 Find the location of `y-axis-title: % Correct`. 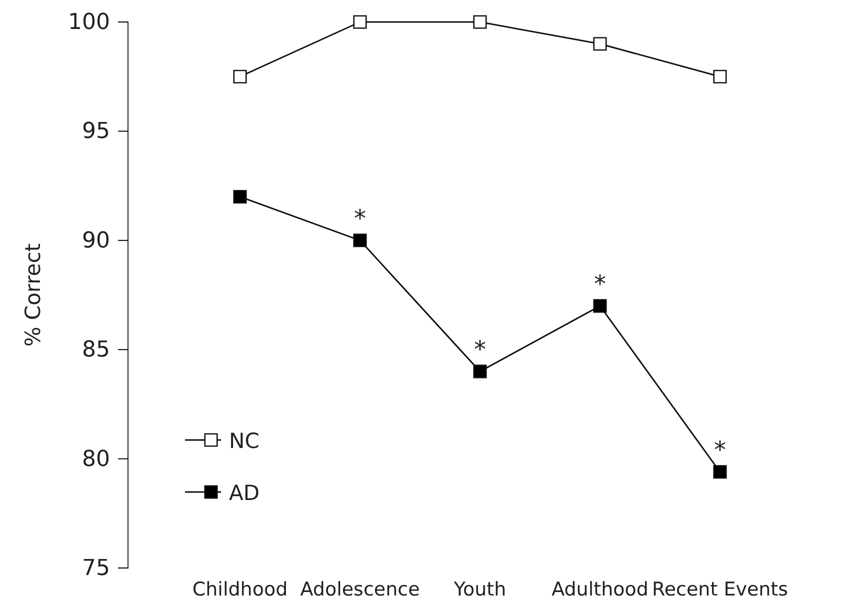

y-axis-title: % Correct is located at coordinates (33, 295).